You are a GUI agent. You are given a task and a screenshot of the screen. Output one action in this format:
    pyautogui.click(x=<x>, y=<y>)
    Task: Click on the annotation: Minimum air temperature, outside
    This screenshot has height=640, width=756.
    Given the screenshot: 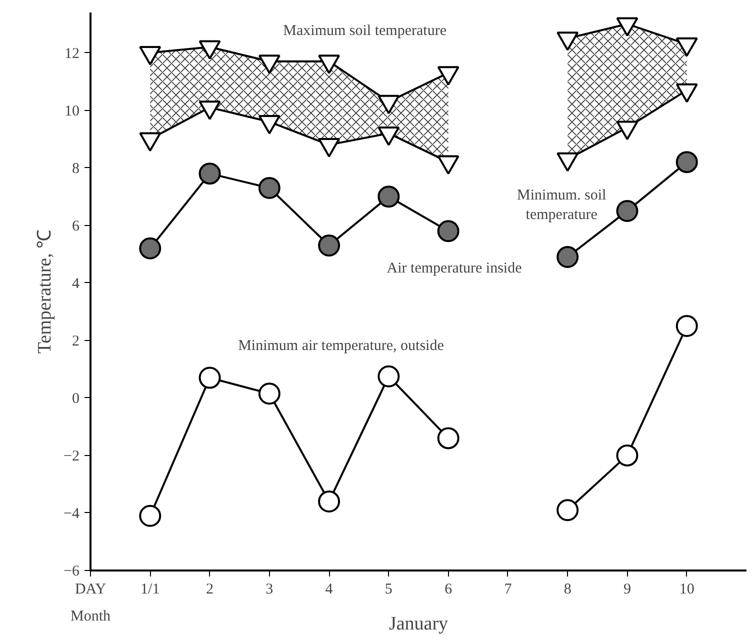 What is the action you would take?
    pyautogui.click(x=341, y=346)
    